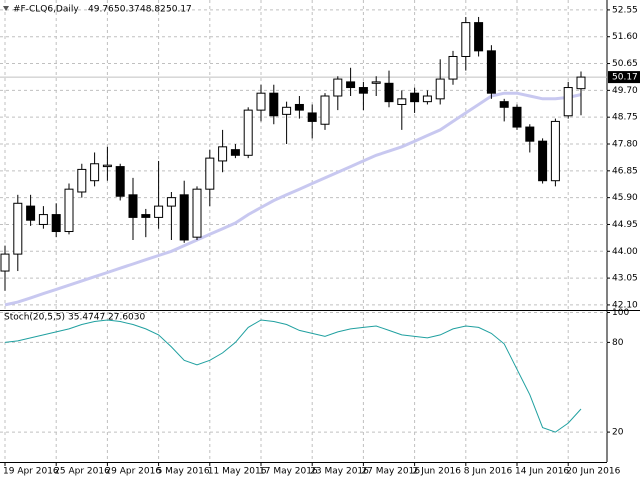 This screenshot has width=640, height=480. Describe the element at coordinates (625, 145) in the screenshot. I see `y-tick-label: 47.80` at that location.